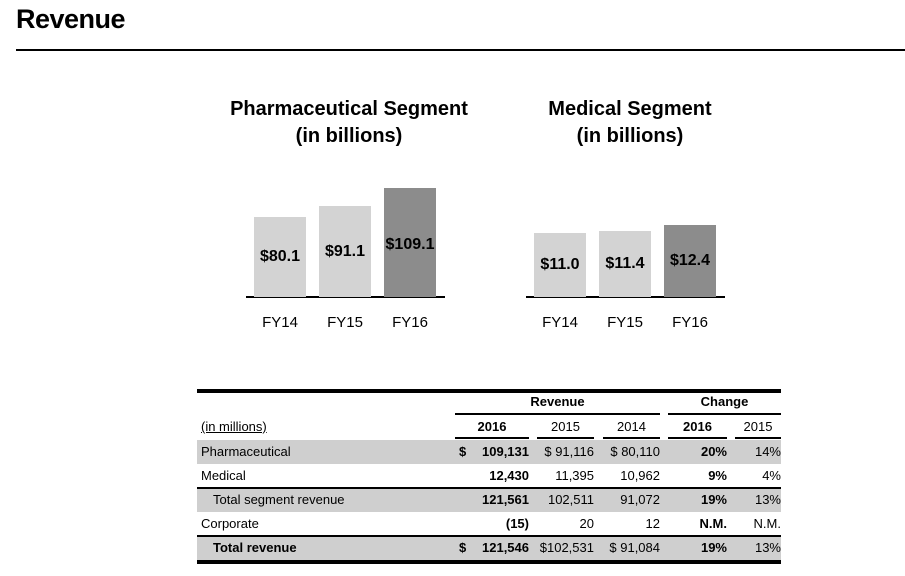  What do you see at coordinates (630, 109) in the screenshot?
I see `chart-title-main: Medical Segment` at bounding box center [630, 109].